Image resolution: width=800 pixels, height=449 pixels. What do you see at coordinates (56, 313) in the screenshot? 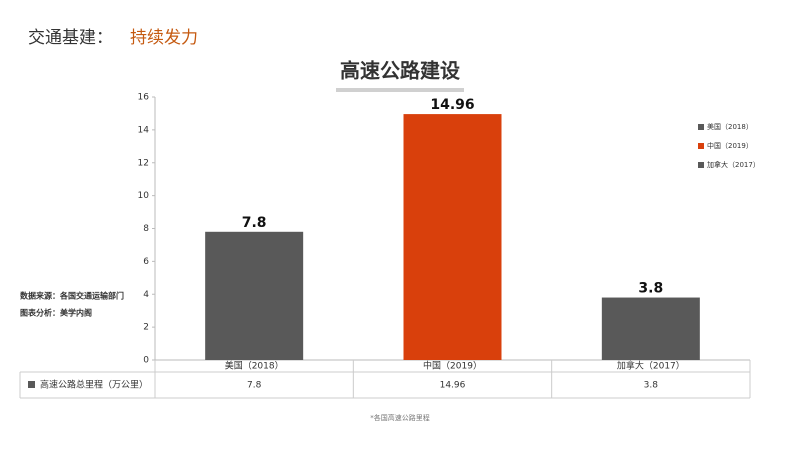
I see `note: 图表分析：美学内阁` at bounding box center [56, 313].